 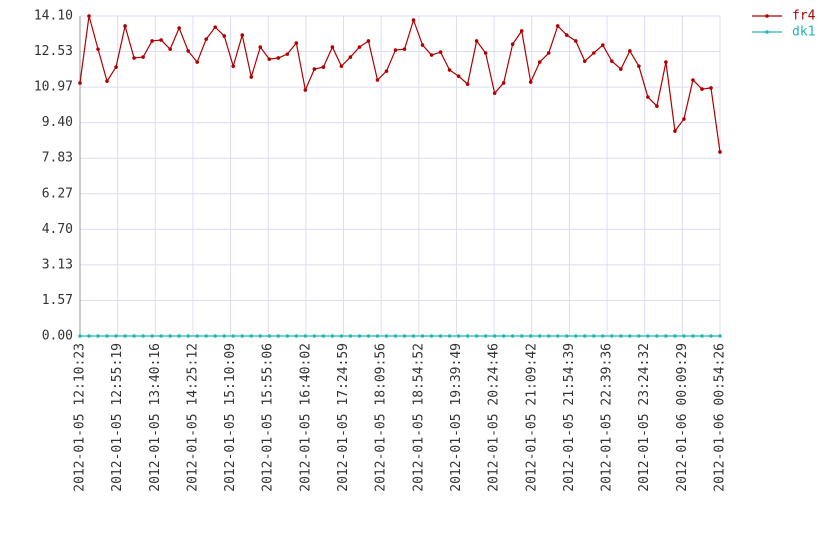 I want to click on x-tick-label: 2012-01-05 16:40:02, so click(x=305, y=417).